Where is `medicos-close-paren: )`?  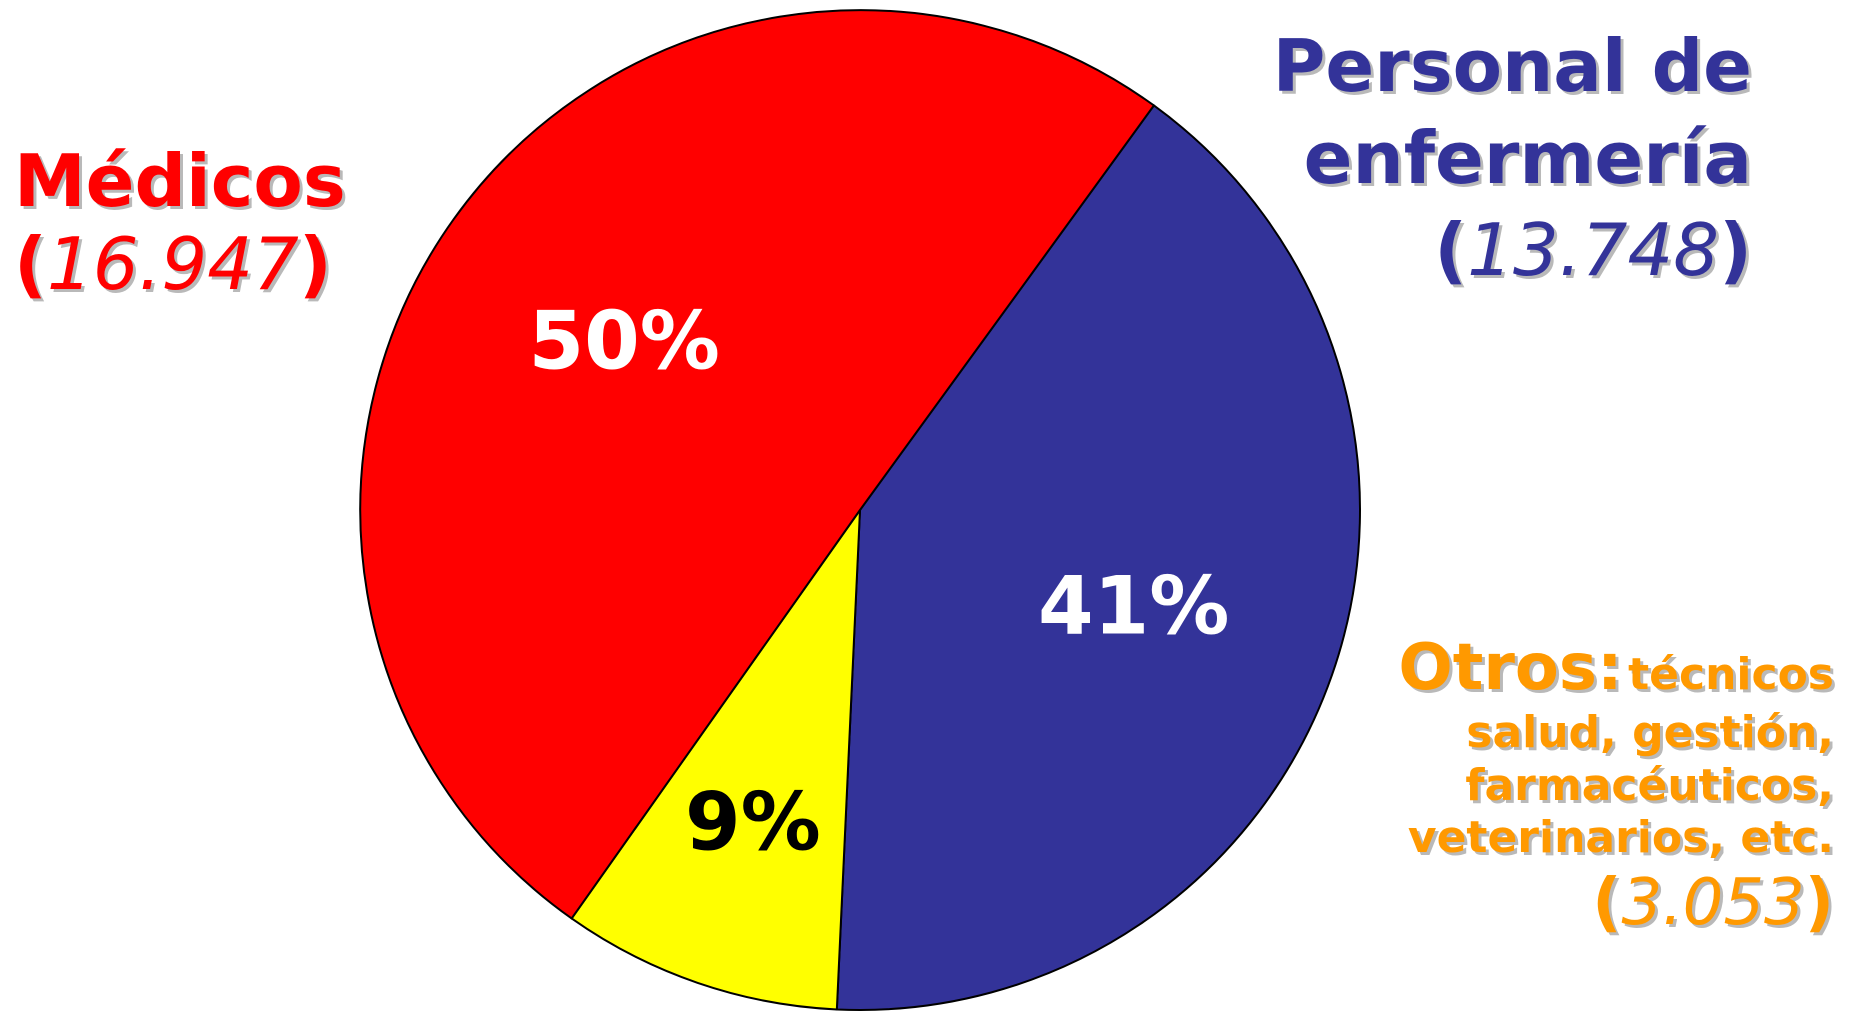
medicos-close-paren: ) is located at coordinates (315, 263).